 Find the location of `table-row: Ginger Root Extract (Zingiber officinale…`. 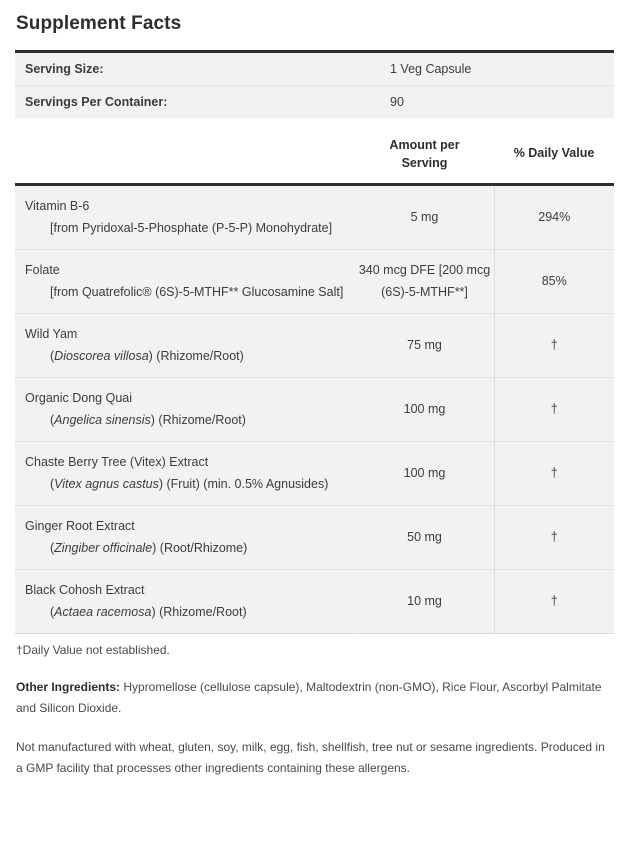

table-row: Ginger Root Extract (Zingiber officinale… is located at coordinates (314, 538).